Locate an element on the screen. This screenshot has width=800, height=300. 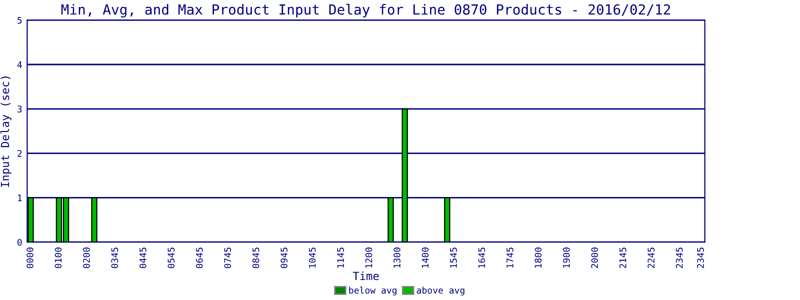
x-tick-label: 2245 is located at coordinates (651, 258).